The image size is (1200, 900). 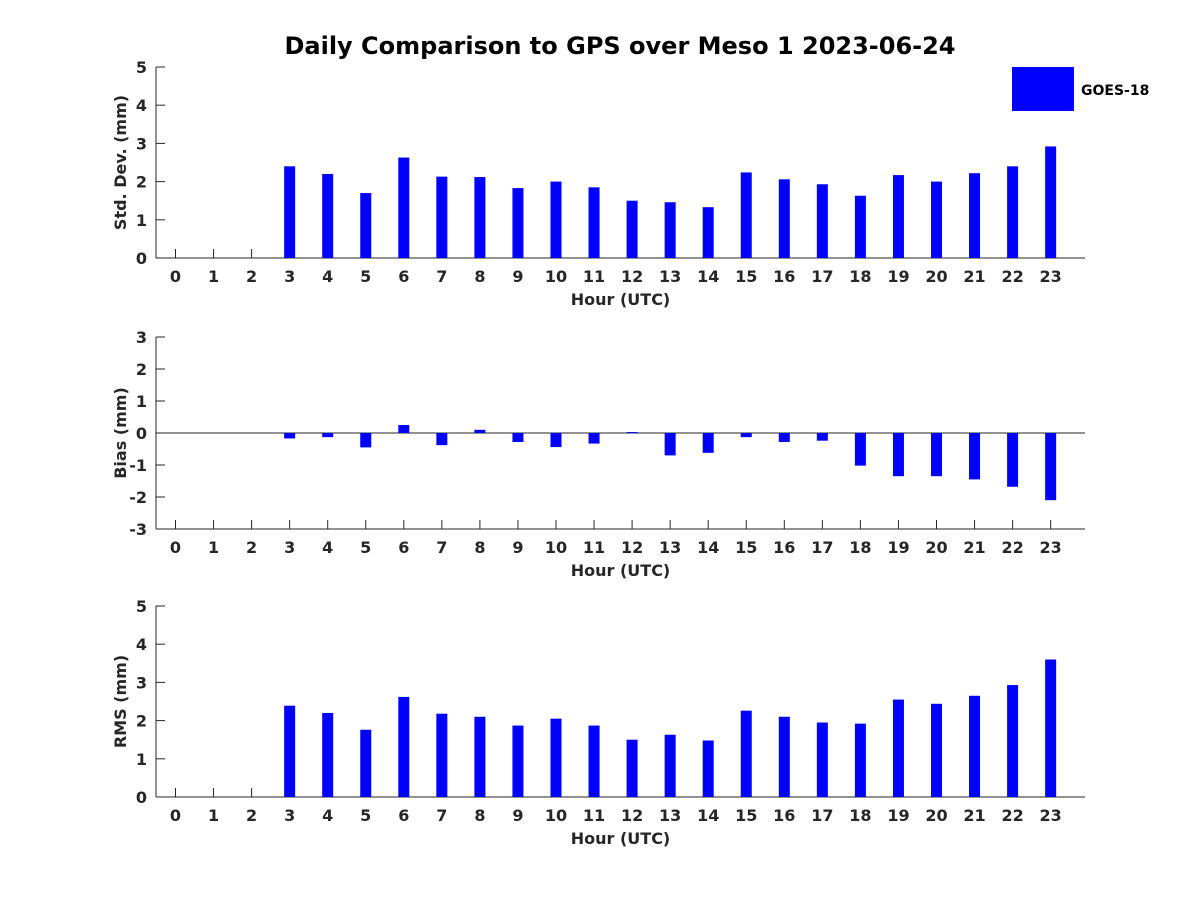 What do you see at coordinates (784, 276) in the screenshot?
I see `x-tick-label: 16` at bounding box center [784, 276].